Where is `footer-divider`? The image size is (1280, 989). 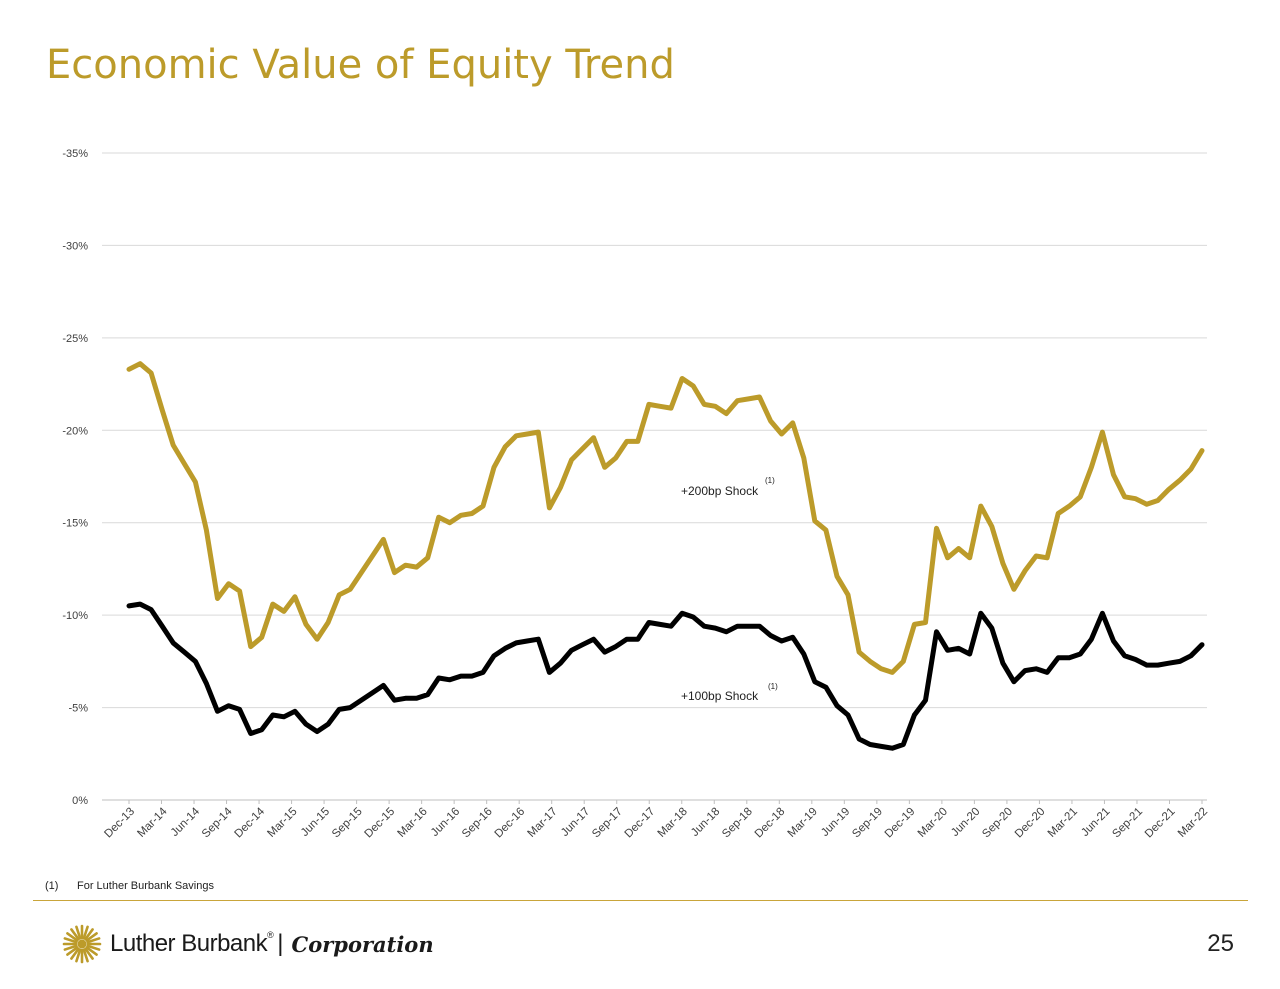
footer-divider is located at coordinates (640, 900).